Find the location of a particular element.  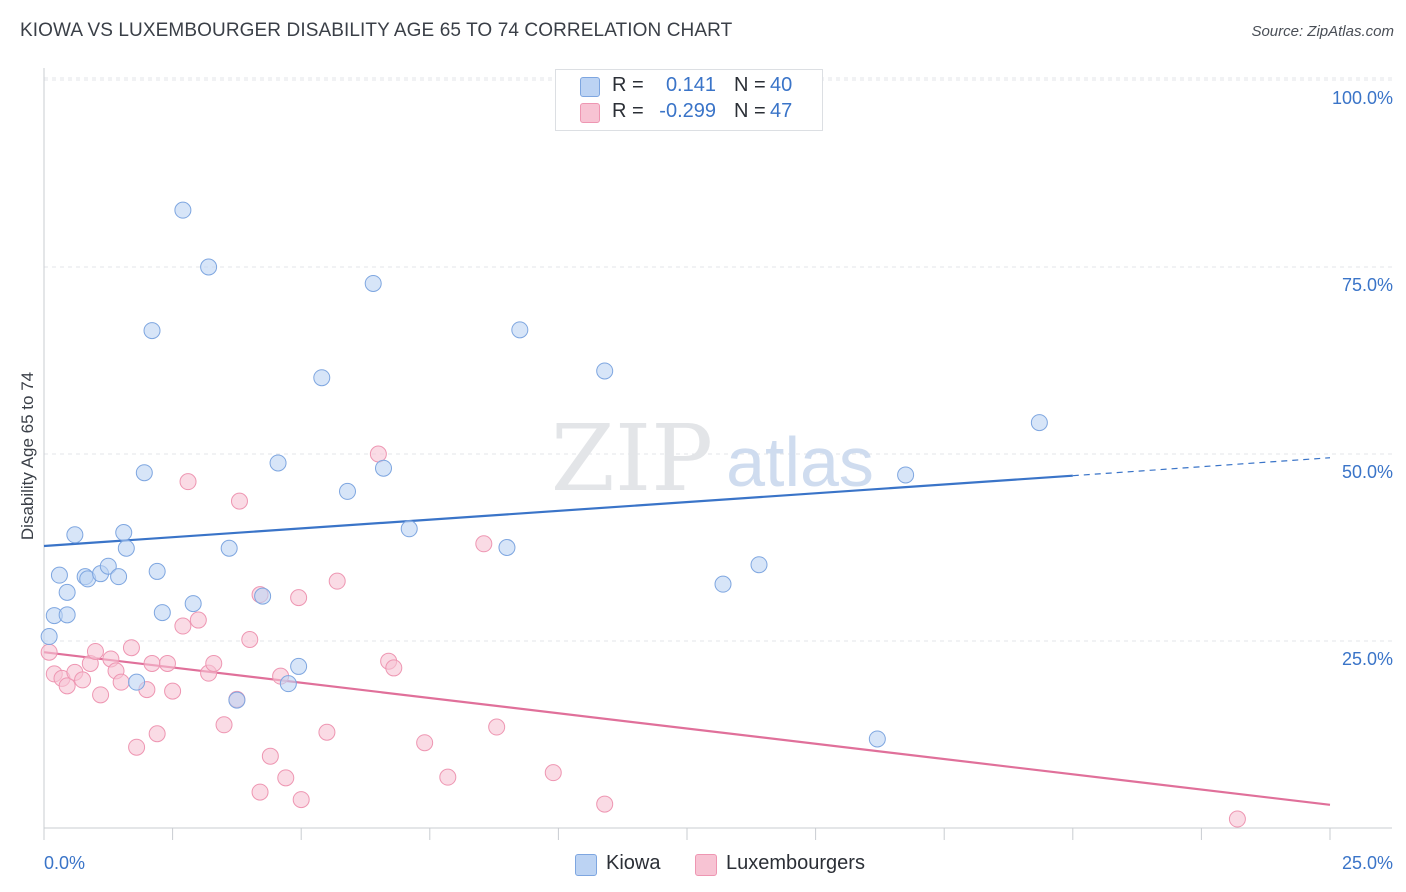

watermark: ZIP atlas is located at coordinates (712, 458).